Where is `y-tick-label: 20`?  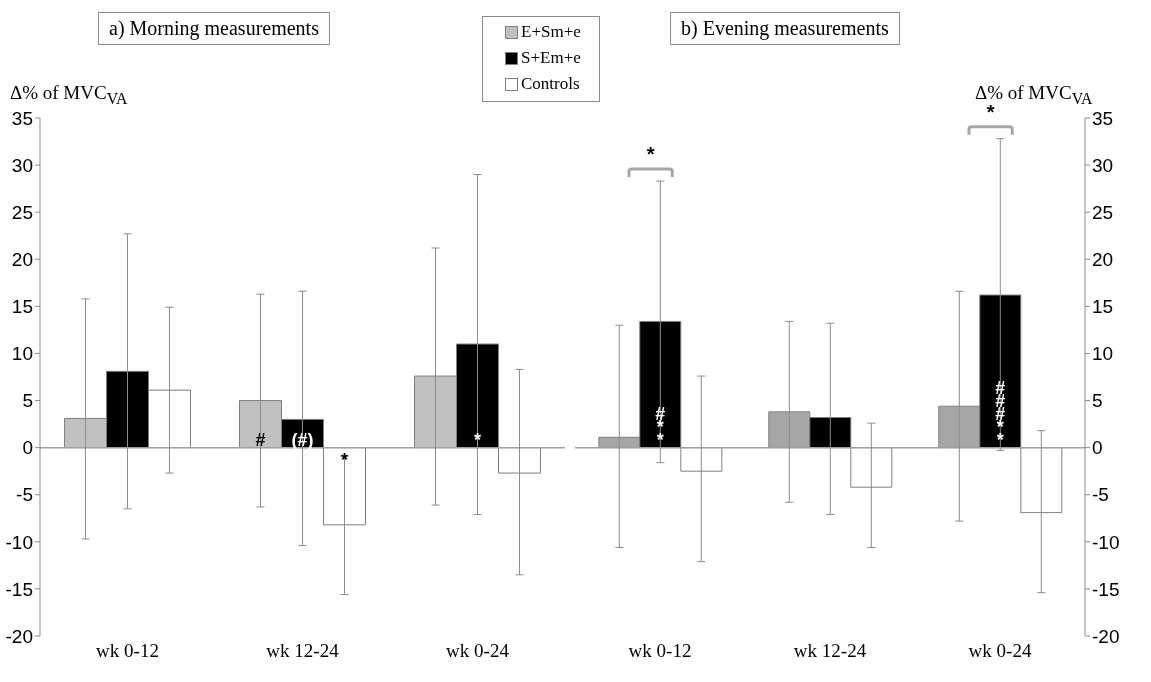
y-tick-label: 20 is located at coordinates (22, 260).